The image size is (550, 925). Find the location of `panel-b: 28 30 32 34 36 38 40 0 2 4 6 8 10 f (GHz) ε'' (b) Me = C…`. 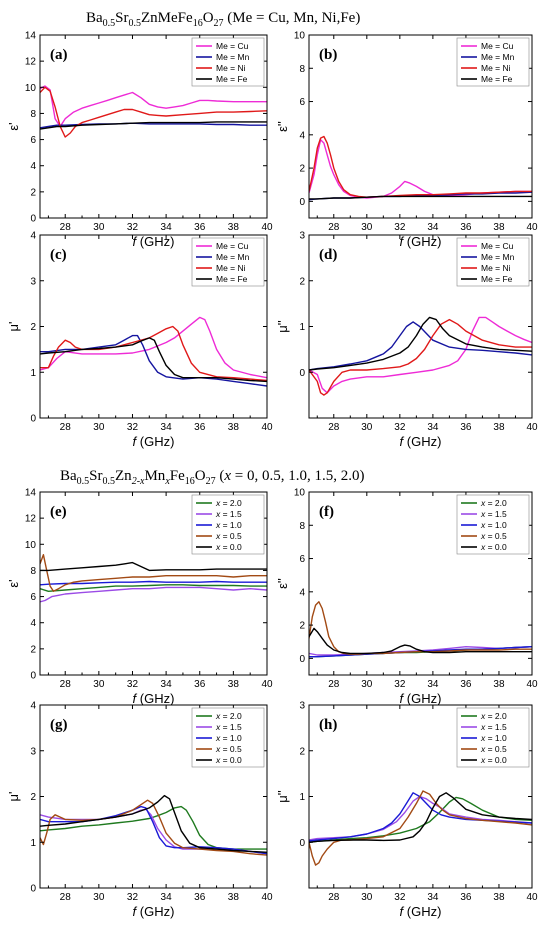

panel-b: 28 30 32 34 36 38 40 0 2 4 6 8 10 f (GHz) ε'' (b) Me = C… is located at coordinates (406, 140).